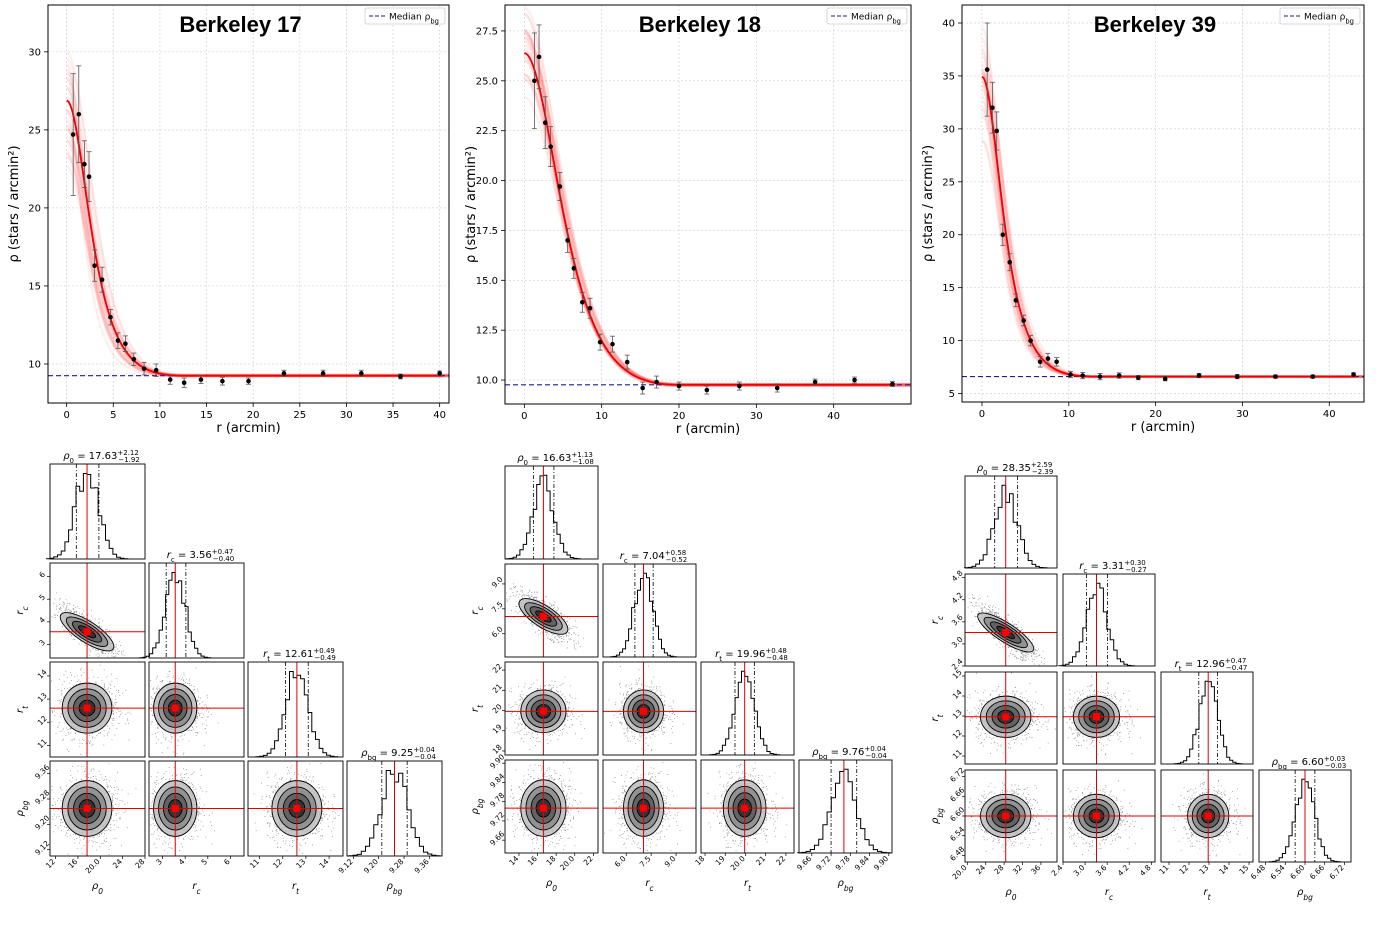 The image size is (1380, 952). Describe the element at coordinates (487, 281) in the screenshot. I see `y-tick-label: 15.0` at that location.